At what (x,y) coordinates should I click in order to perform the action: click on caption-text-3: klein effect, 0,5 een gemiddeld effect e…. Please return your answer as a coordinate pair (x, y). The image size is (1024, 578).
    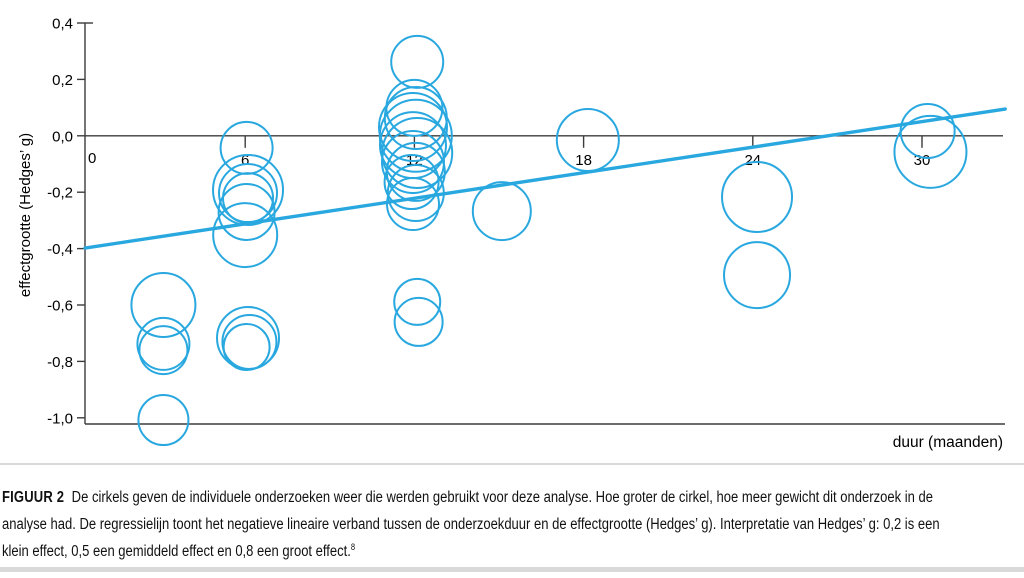
    Looking at the image, I should click on (176, 551).